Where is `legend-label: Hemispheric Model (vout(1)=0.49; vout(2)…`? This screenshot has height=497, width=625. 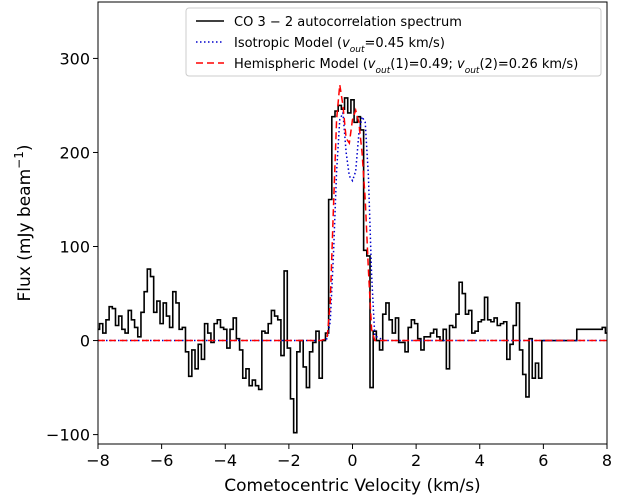
legend-label: Hemispheric Model (vout(1)=0.49; vout(2)… is located at coordinates (406, 66).